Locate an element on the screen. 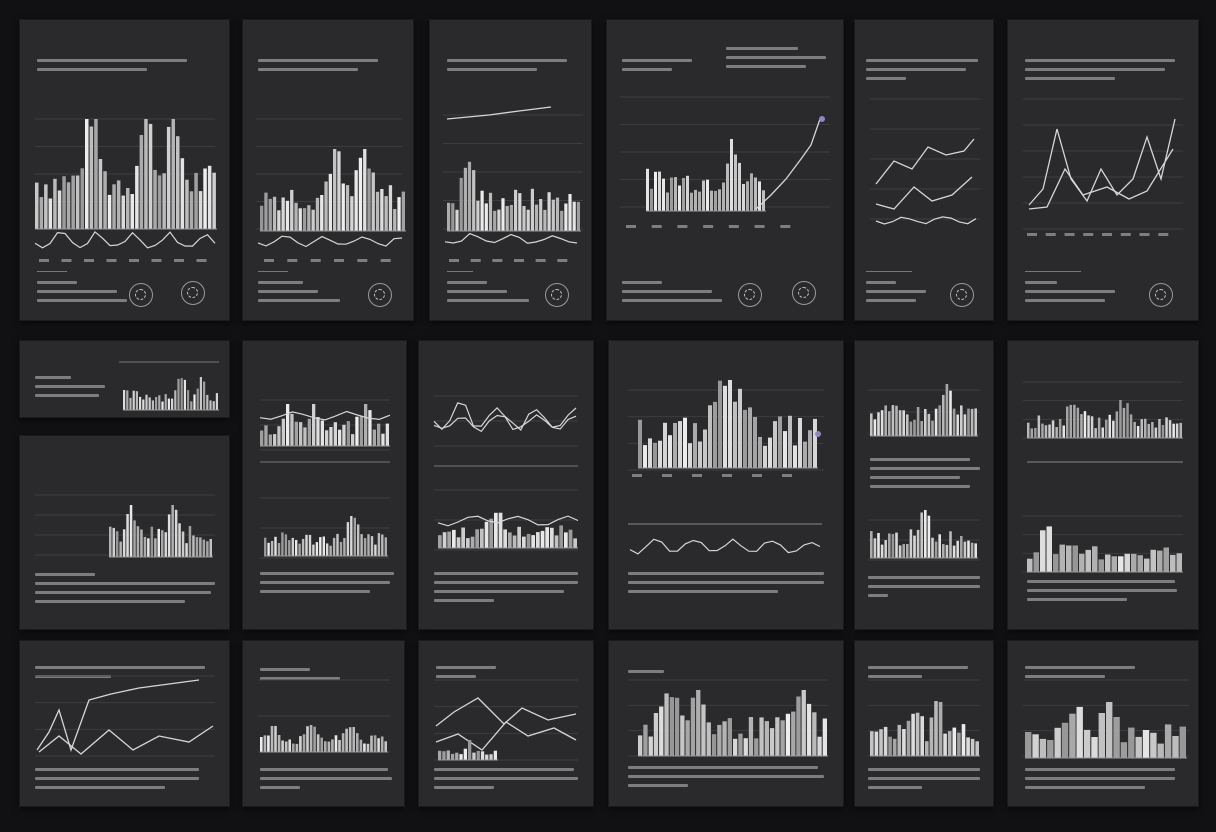  seal-icon is located at coordinates (750, 295).